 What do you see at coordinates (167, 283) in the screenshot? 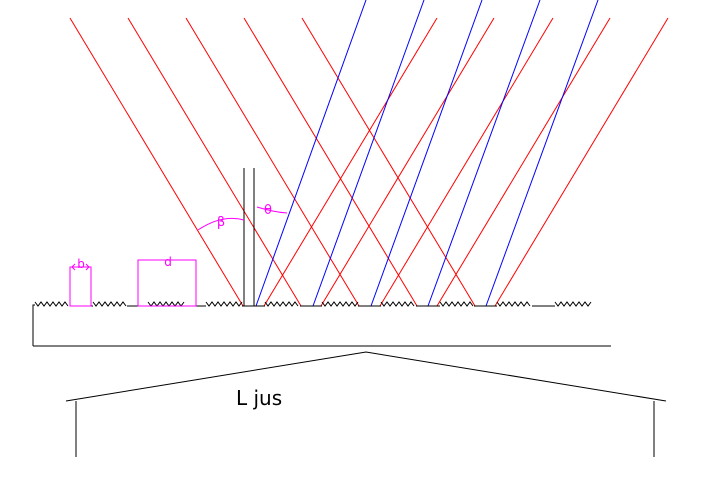
I see `period-d-box` at bounding box center [167, 283].